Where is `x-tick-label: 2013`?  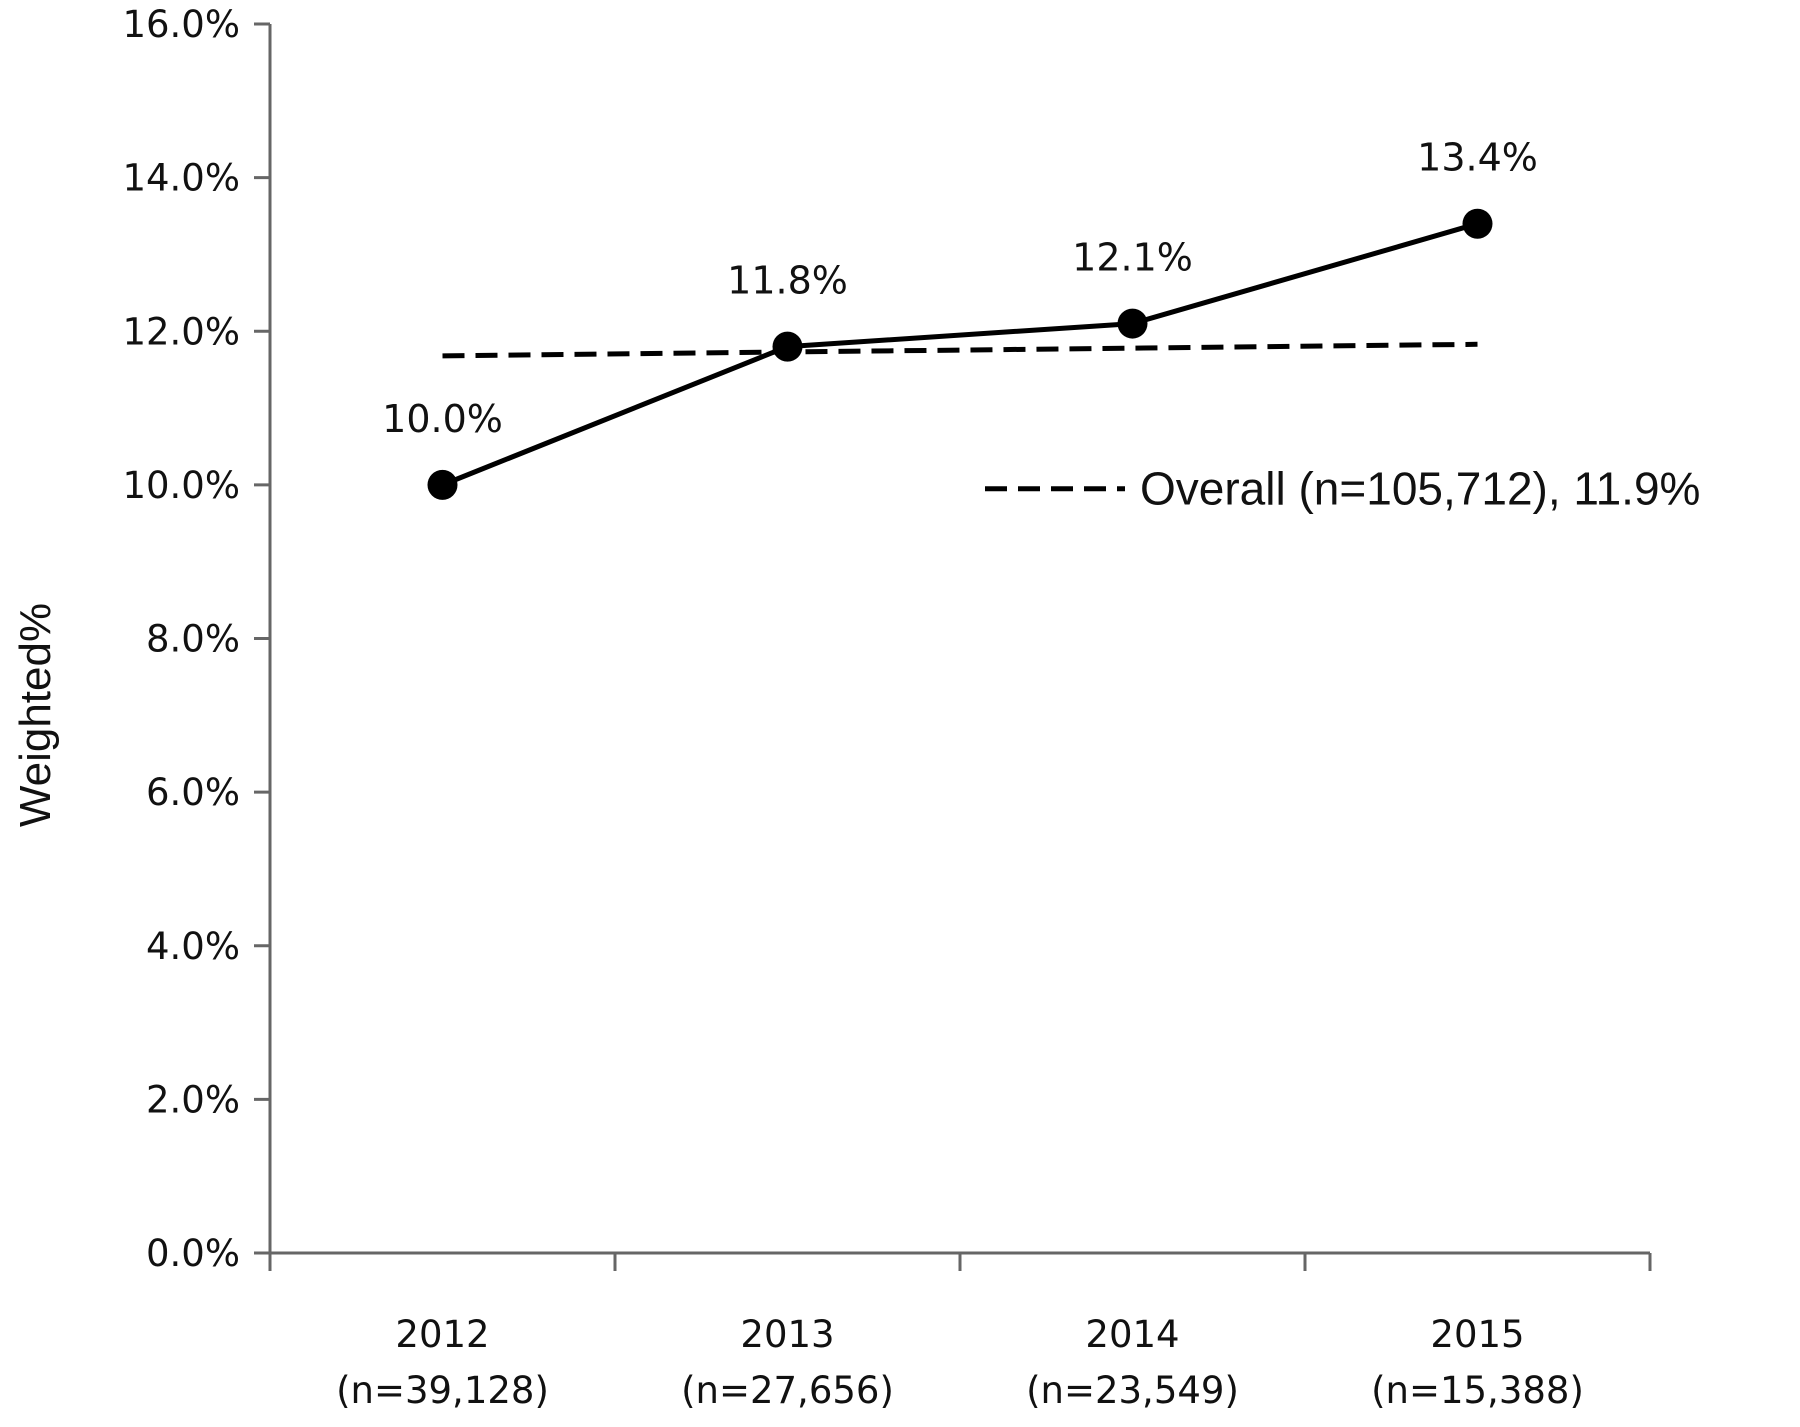
x-tick-label: 2013 is located at coordinates (787, 1334).